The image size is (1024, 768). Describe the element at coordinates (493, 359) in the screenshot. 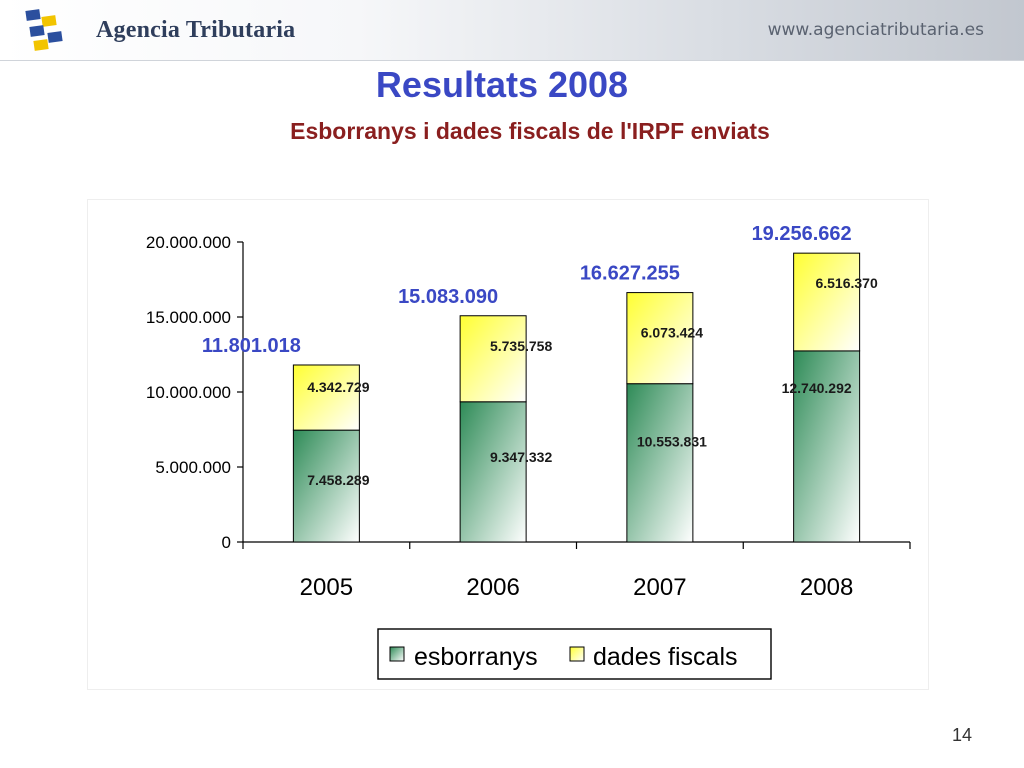

I see `bar-dades-fiscals-2006` at that location.